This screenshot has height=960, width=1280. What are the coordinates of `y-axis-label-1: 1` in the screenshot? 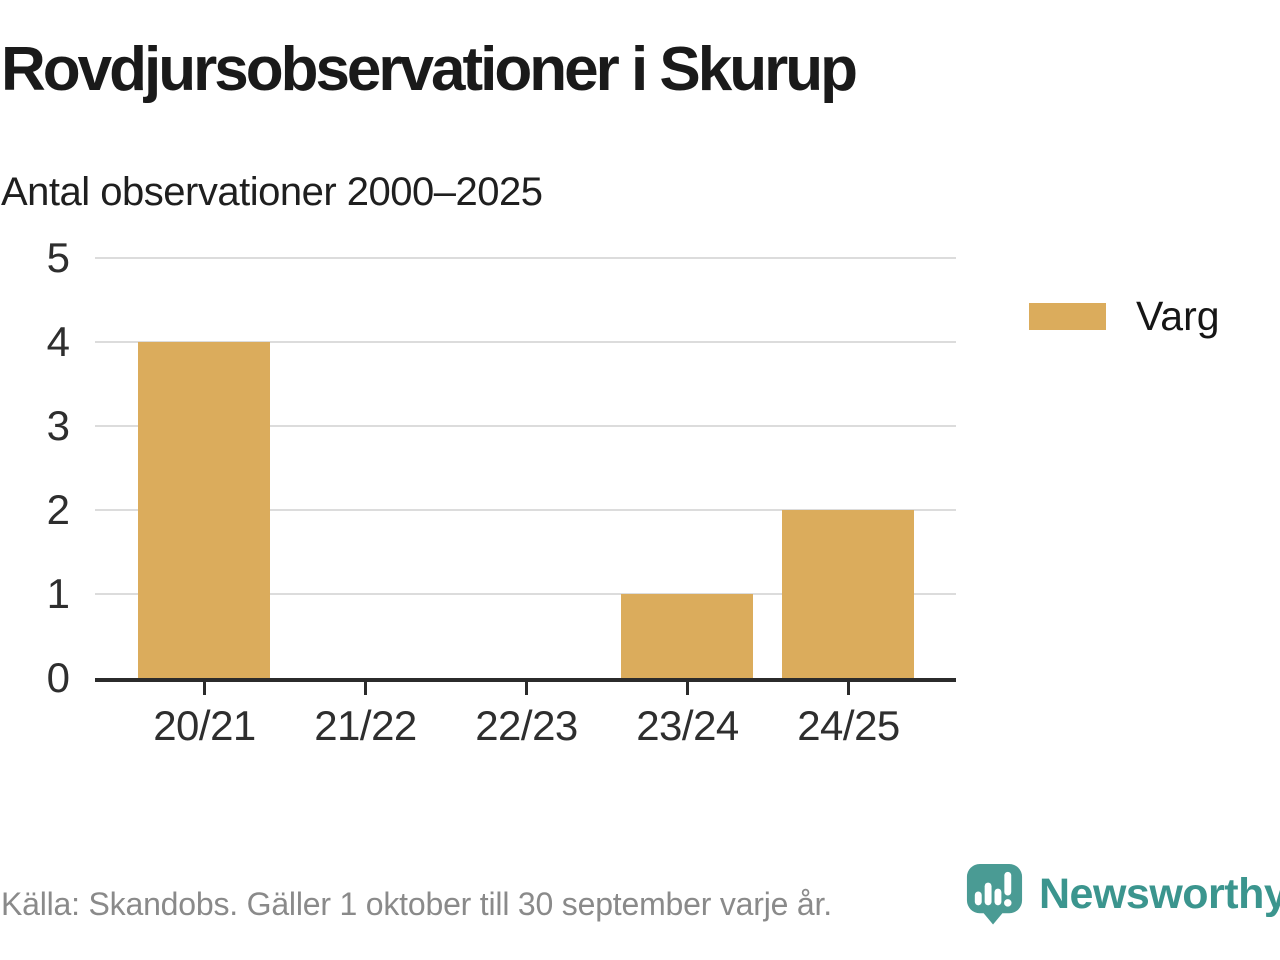 It's located at (58, 593).